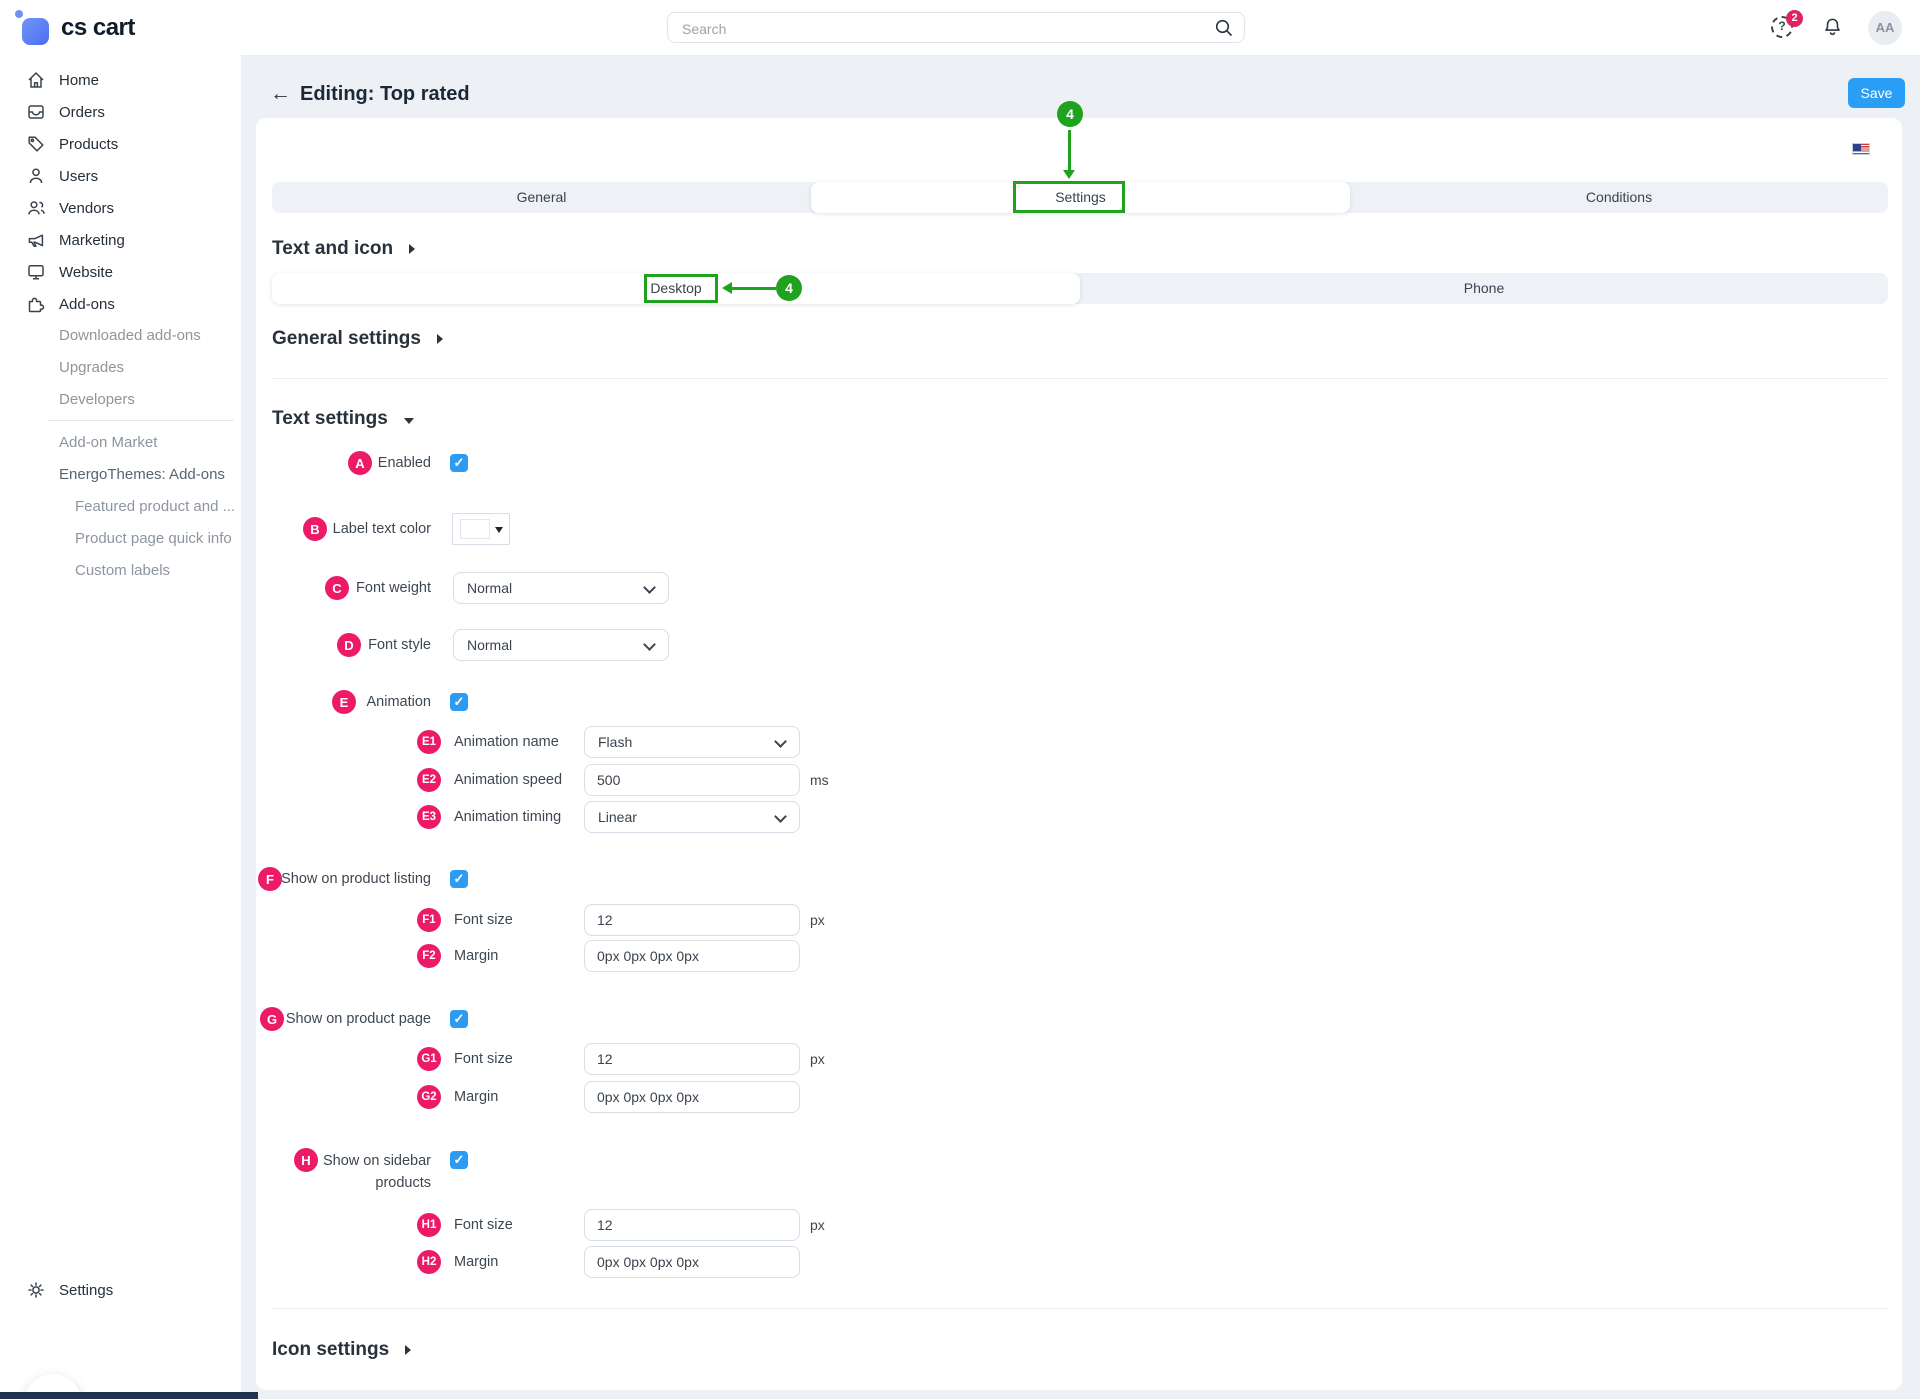 The height and width of the screenshot is (1399, 1920). I want to click on unit-suffix: ms, so click(819, 780).